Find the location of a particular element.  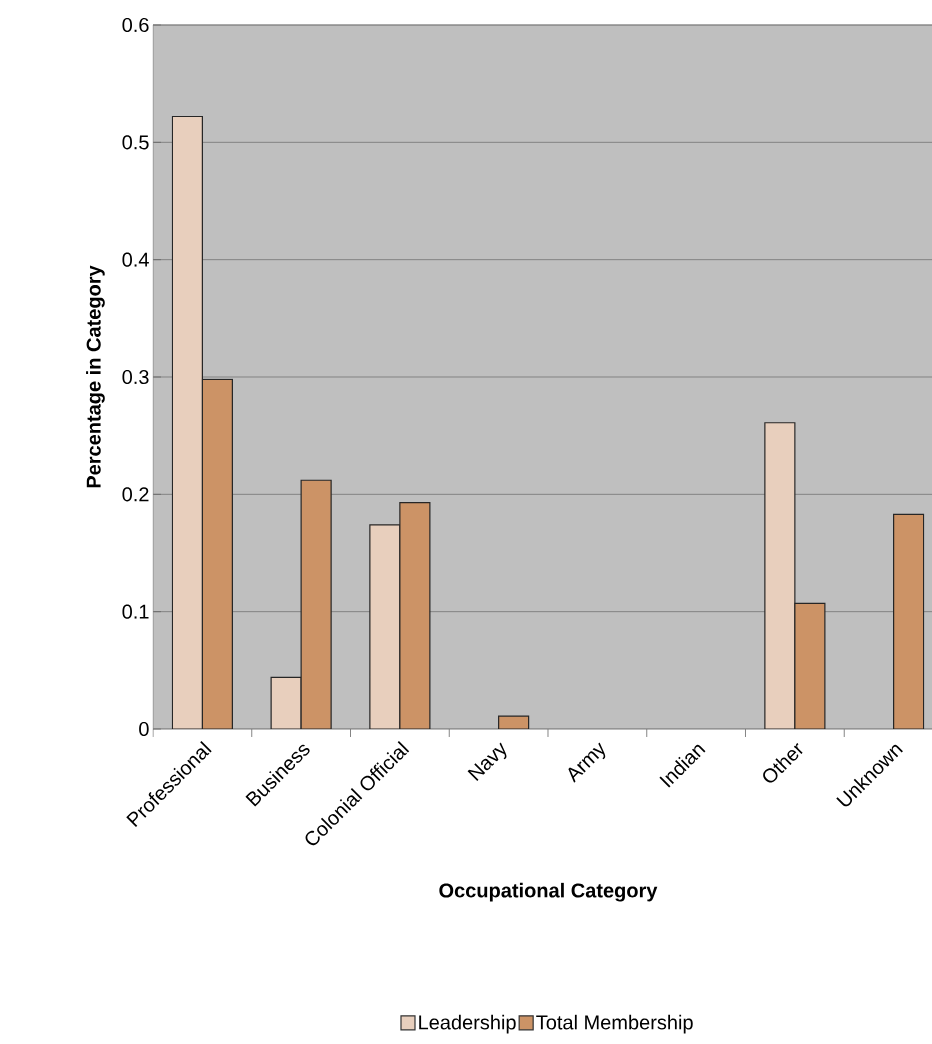

y-tick-label: 0 is located at coordinates (144, 729).